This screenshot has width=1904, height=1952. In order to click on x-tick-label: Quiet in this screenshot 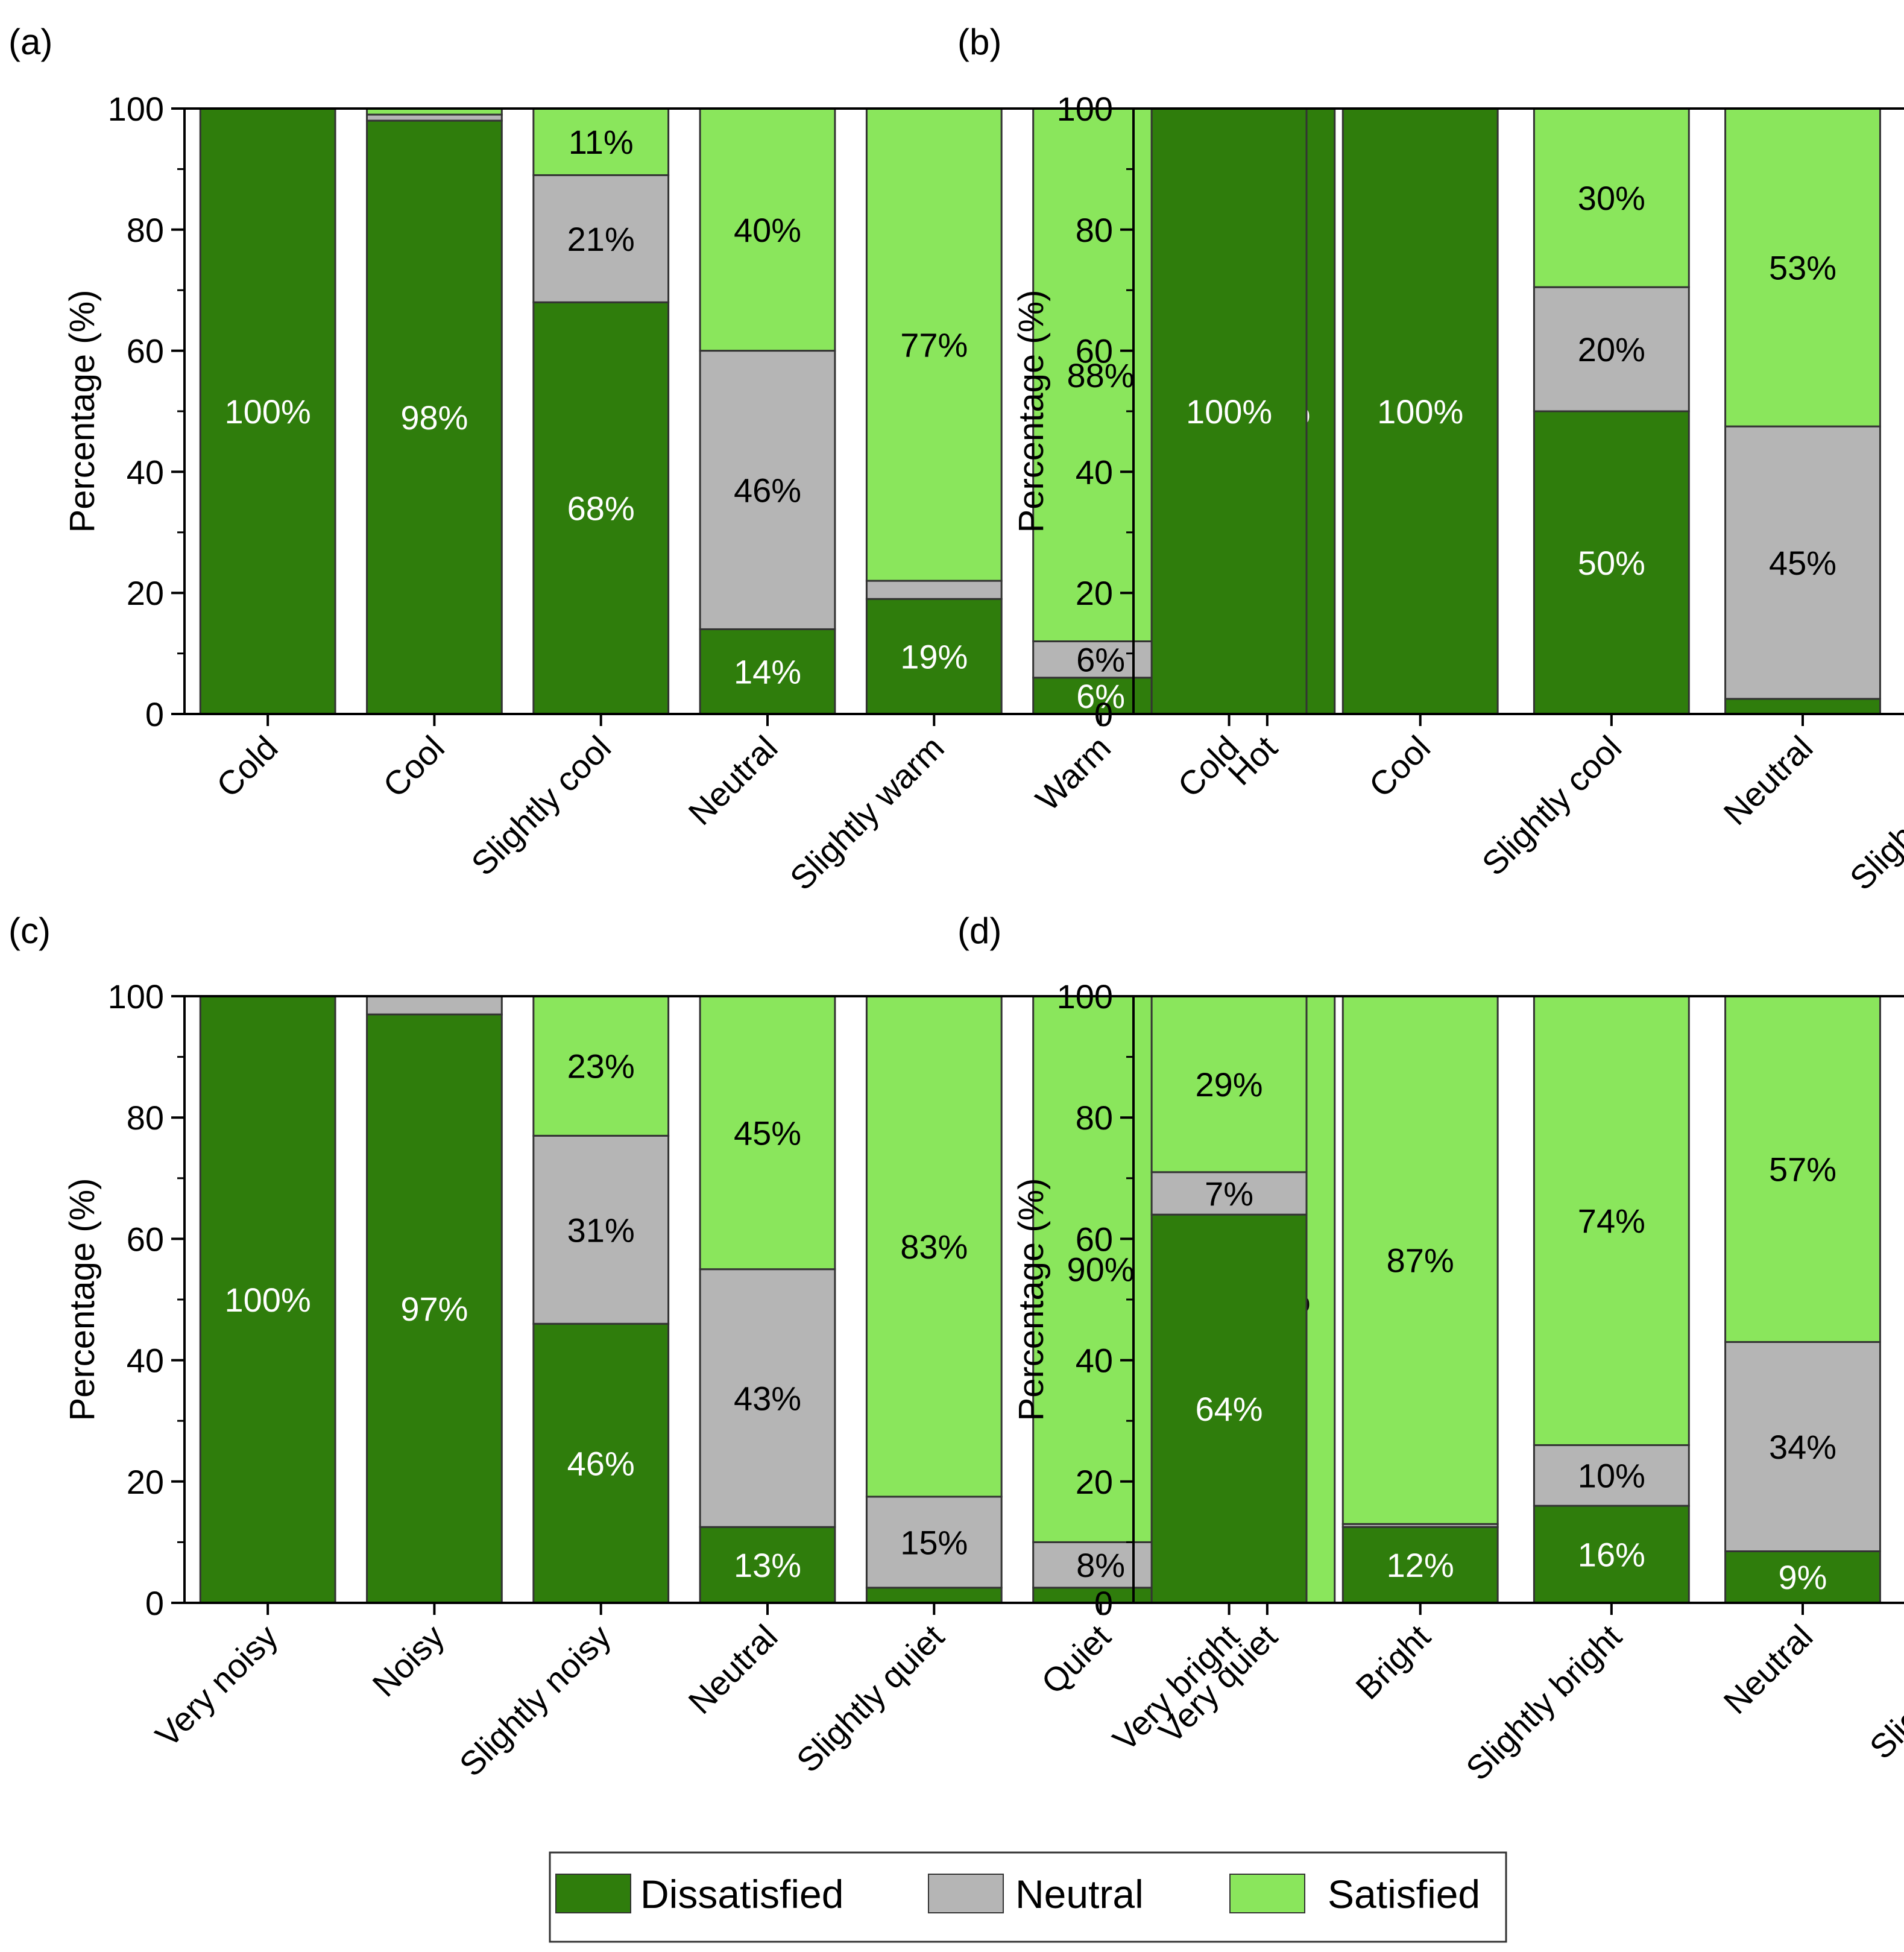, I will do `click(1076, 1659)`.